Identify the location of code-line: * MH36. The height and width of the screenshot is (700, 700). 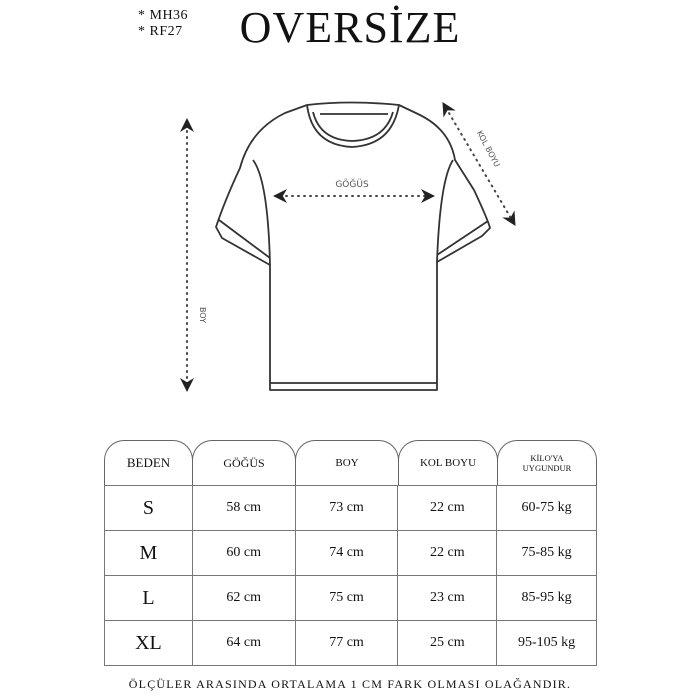
(163, 15).